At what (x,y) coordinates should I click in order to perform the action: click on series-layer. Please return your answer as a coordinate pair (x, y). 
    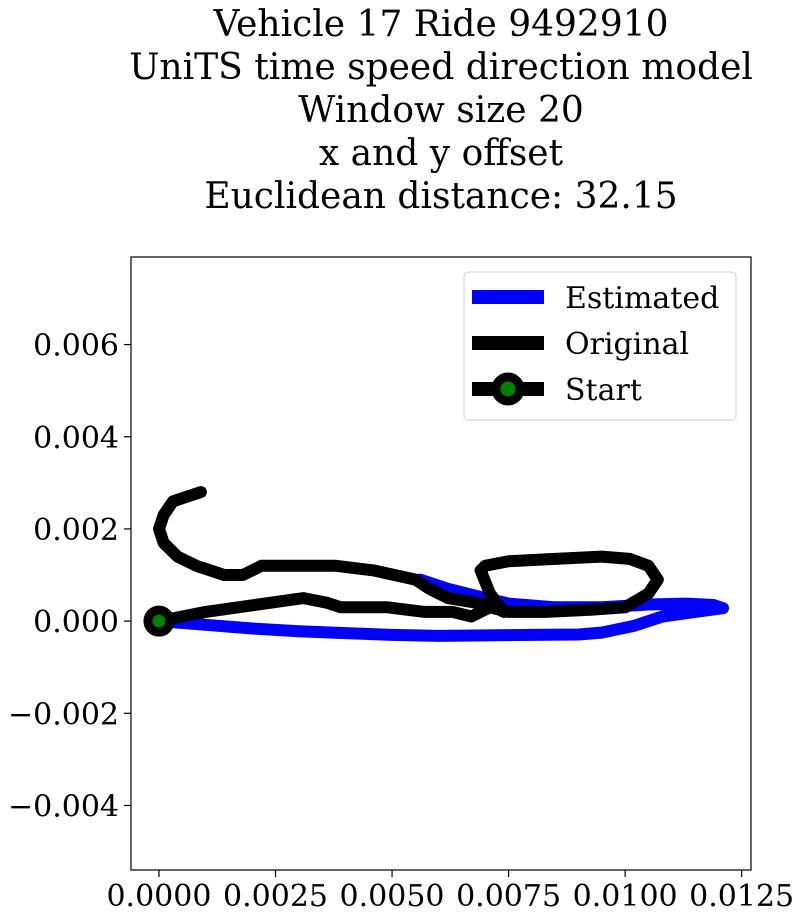
    Looking at the image, I should click on (441, 564).